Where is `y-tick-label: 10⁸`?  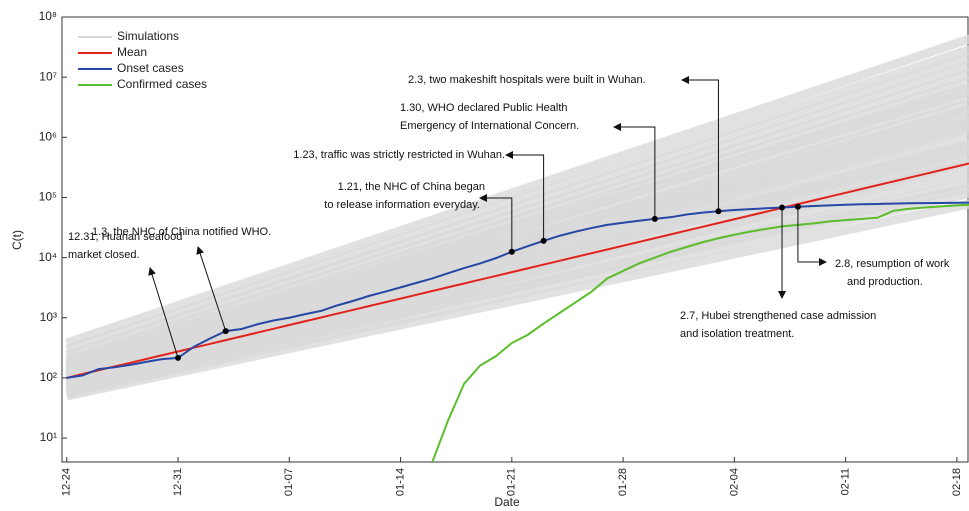 y-tick-label: 10⁸ is located at coordinates (48, 16).